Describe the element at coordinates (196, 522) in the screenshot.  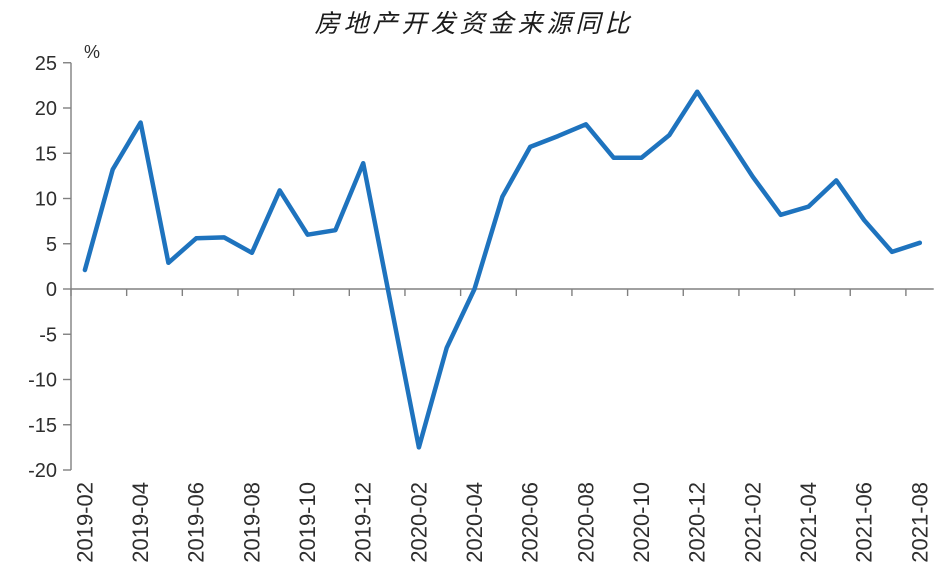
I see `x-tick-label: 2019-06` at that location.